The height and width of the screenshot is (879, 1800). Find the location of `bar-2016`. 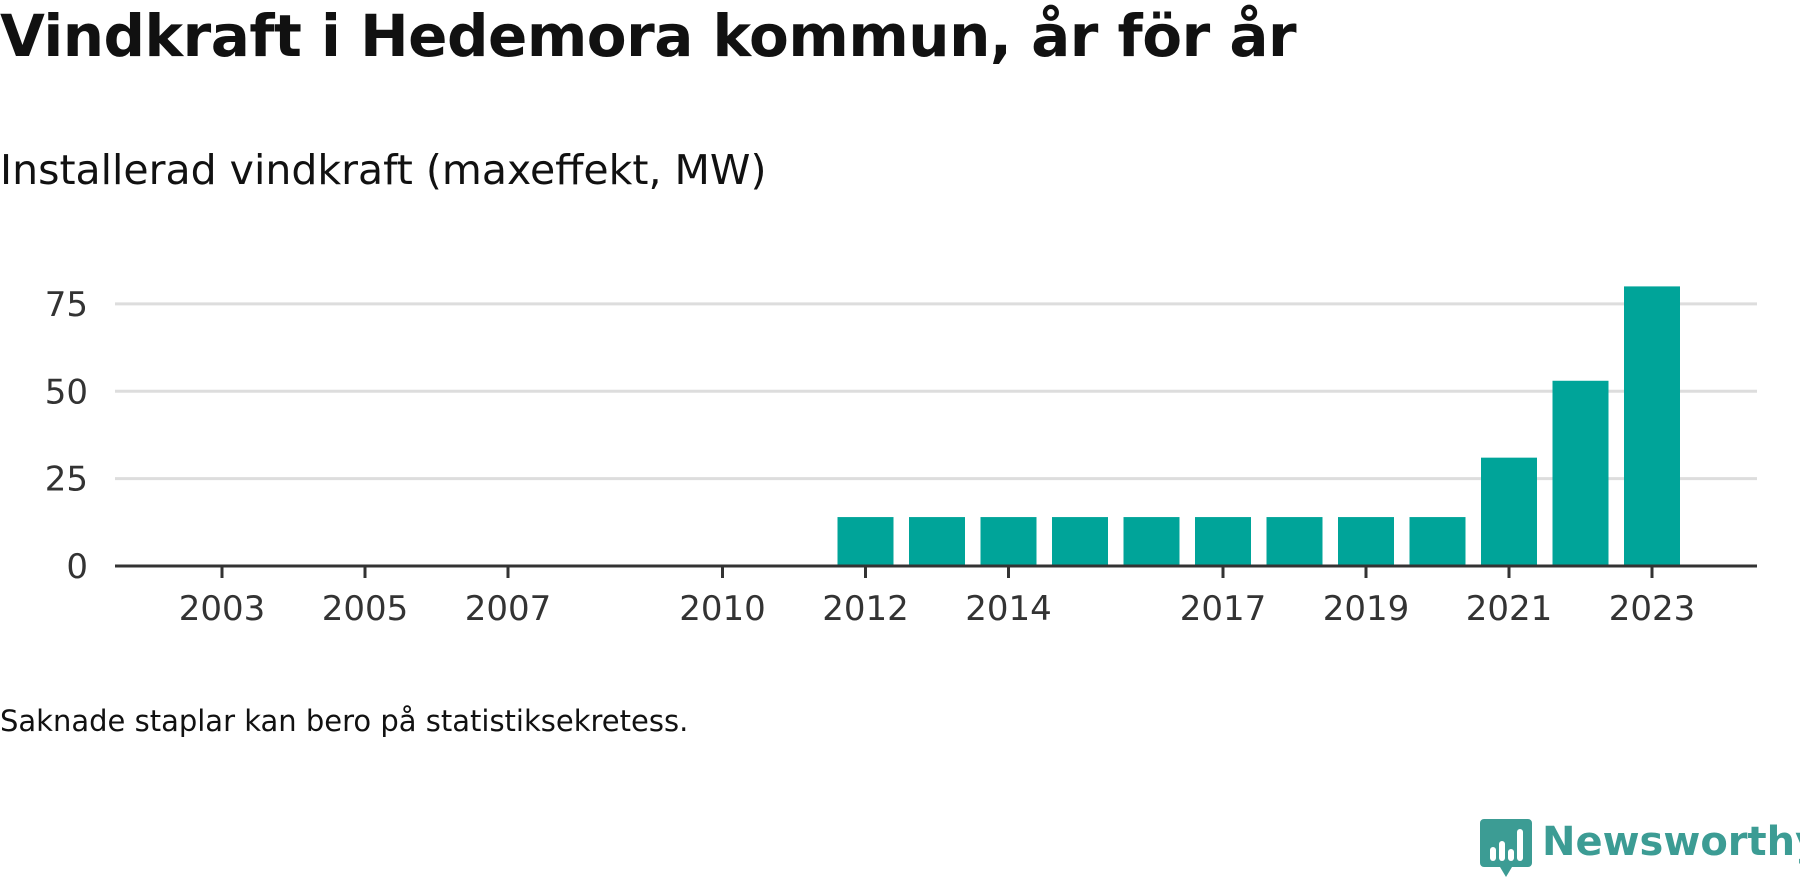

bar-2016 is located at coordinates (1151, 541).